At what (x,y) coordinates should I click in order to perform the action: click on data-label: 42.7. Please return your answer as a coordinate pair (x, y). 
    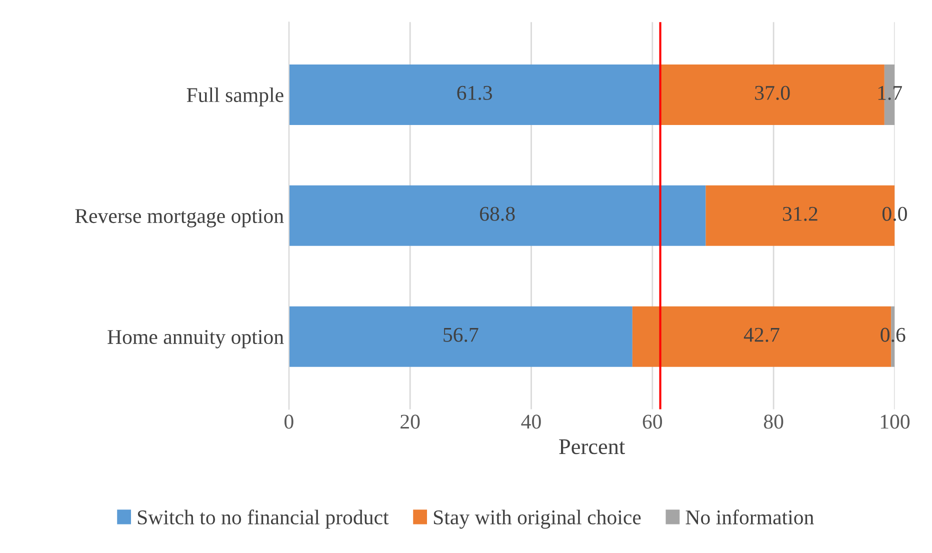
    Looking at the image, I should click on (762, 335).